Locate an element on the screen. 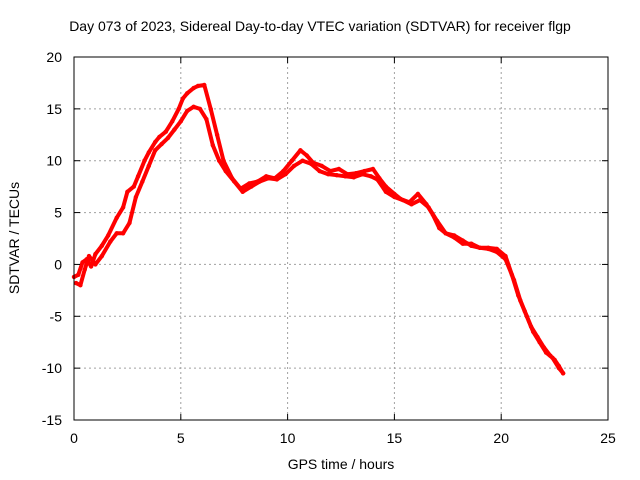 Image resolution: width=640 pixels, height=480 pixels. x-tick-label: 5 is located at coordinates (181, 438).